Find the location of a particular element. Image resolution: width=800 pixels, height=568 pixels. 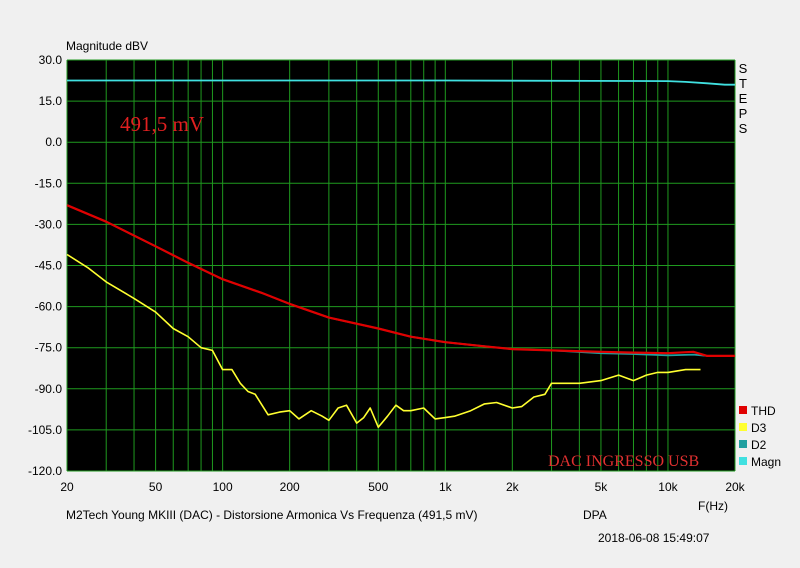

condition-annotation: DAC INGRESSO USB is located at coordinates (623, 461).